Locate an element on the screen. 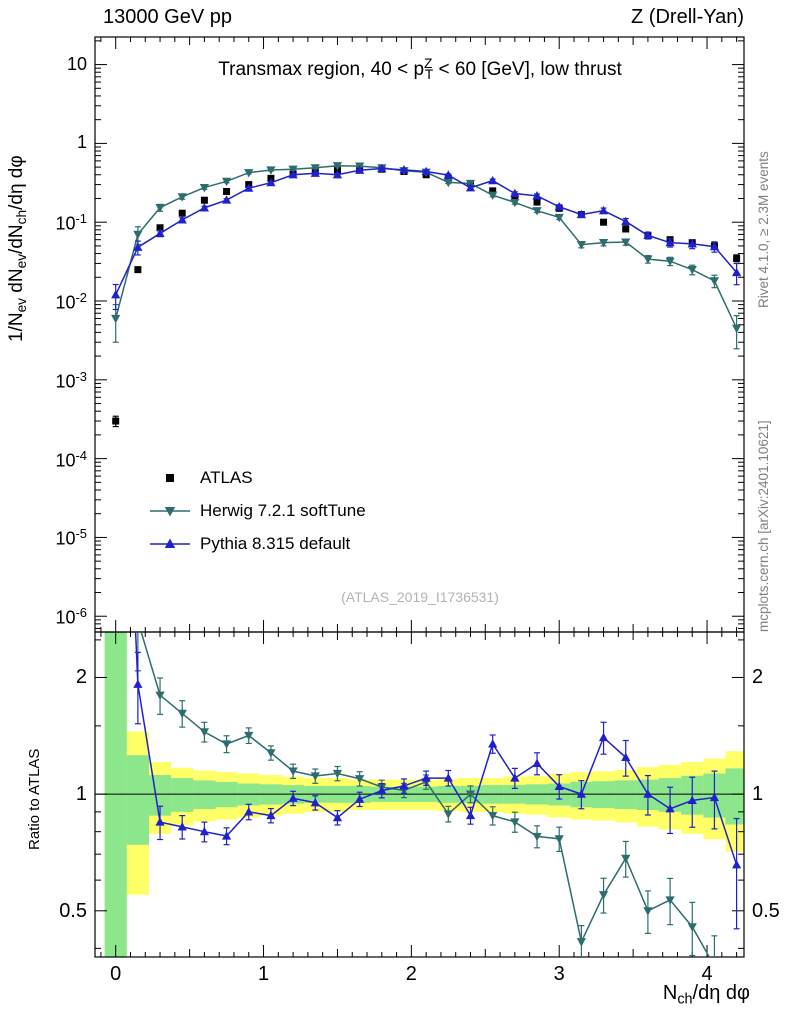 Image resolution: width=786 pixels, height=1024 pixels. tick-label: 10⁻⁵ is located at coordinates (71, 537).